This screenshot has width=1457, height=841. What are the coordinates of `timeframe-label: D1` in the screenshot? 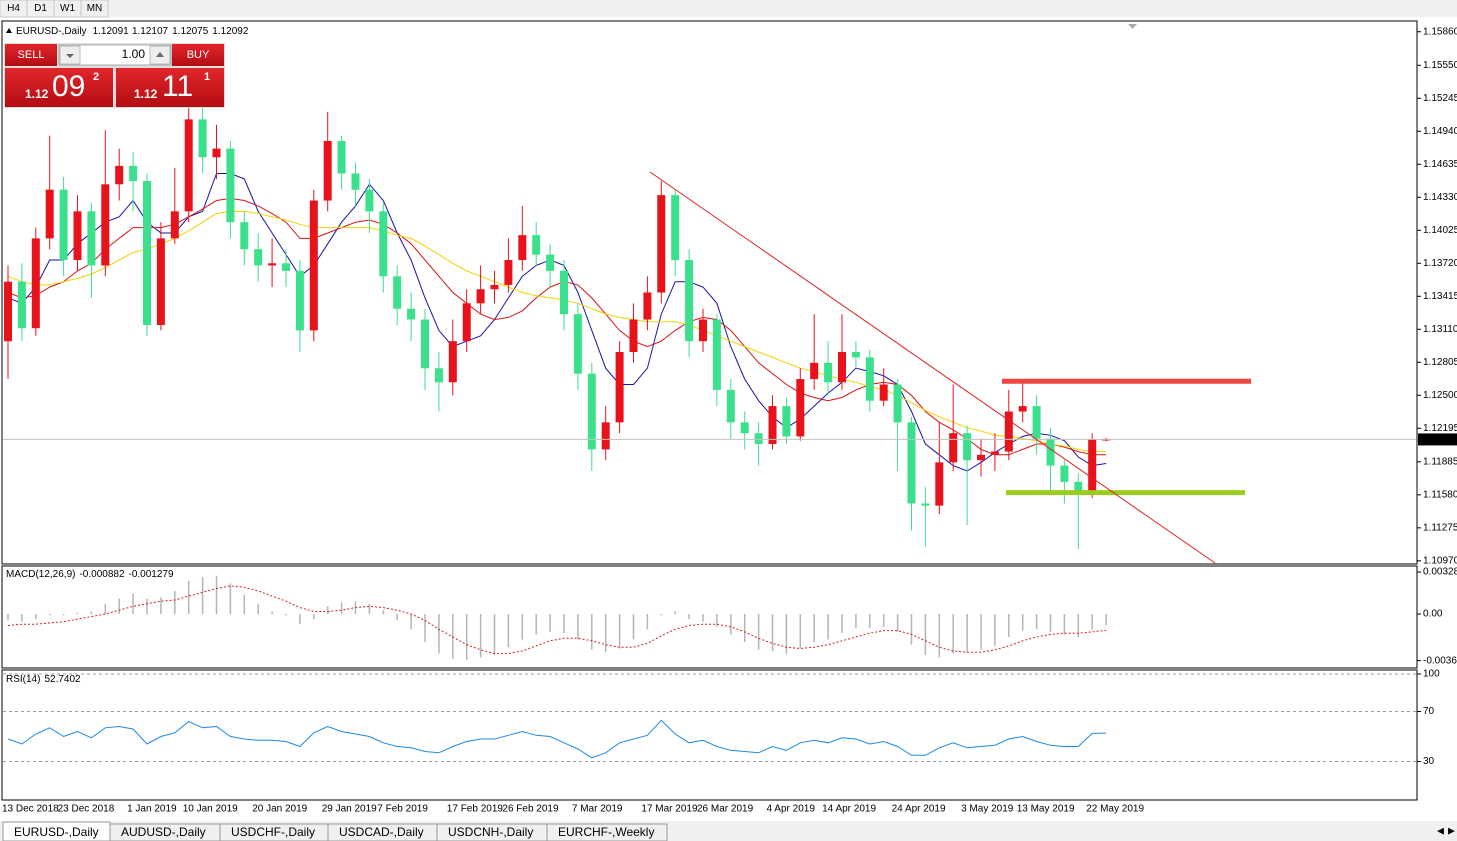 It's located at (40, 8).